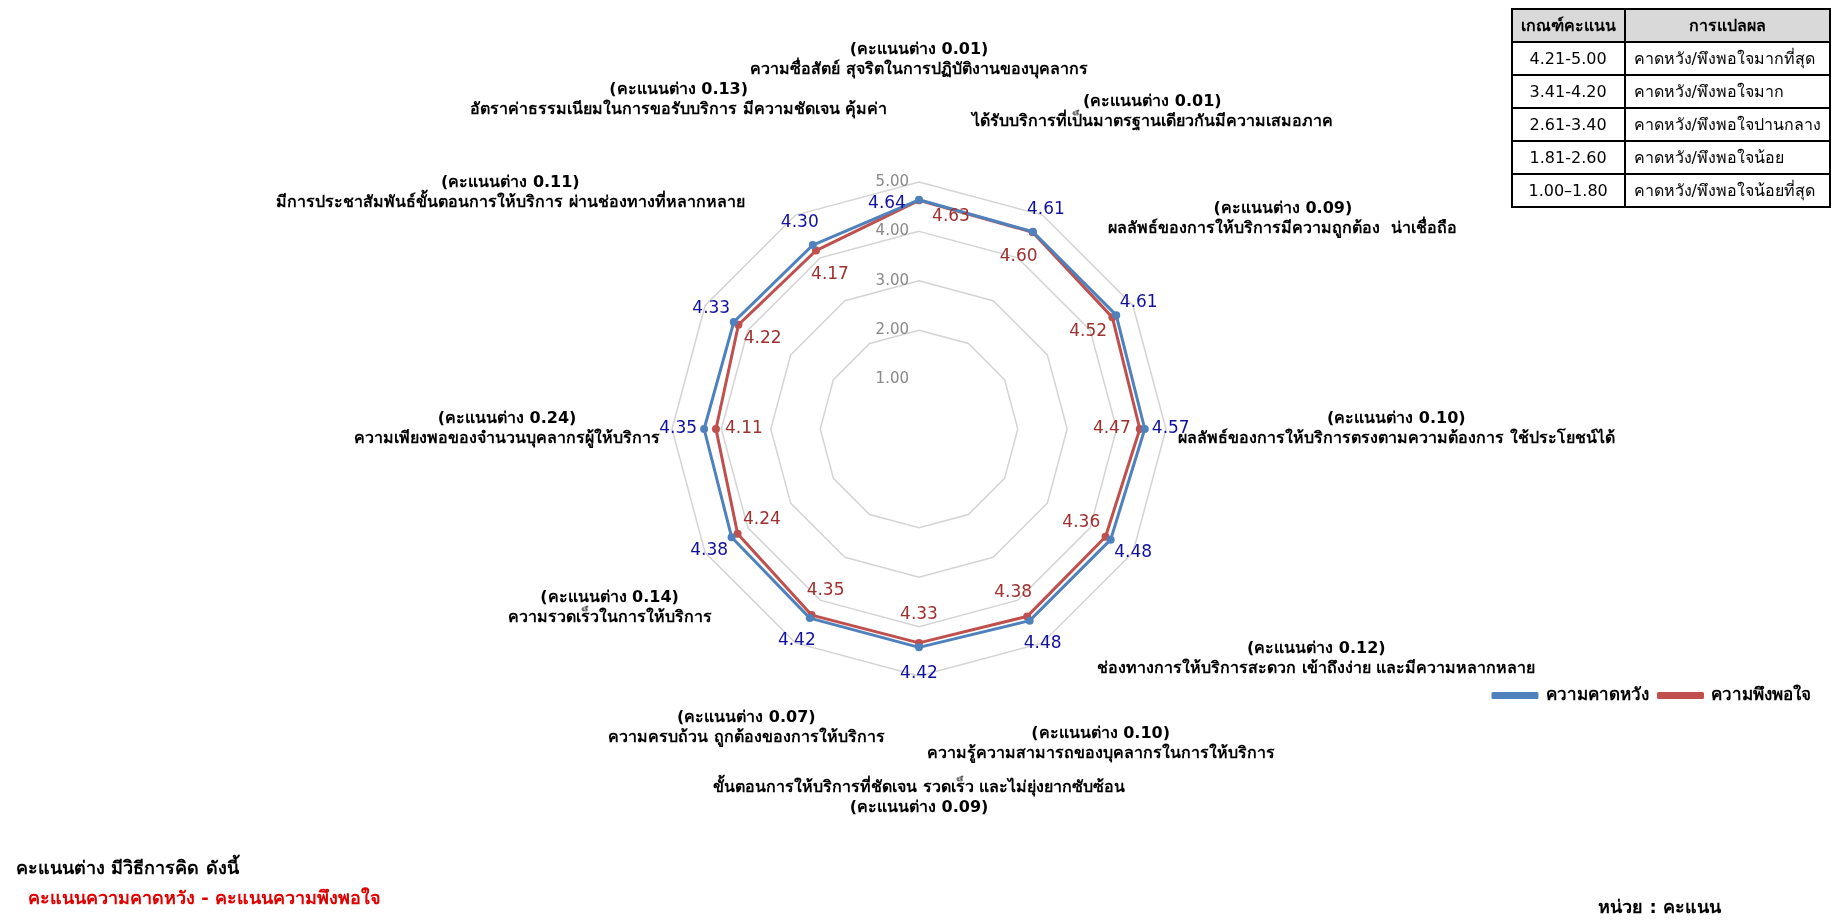 This screenshot has width=1839, height=923. Describe the element at coordinates (679, 98) in the screenshot. I see `spoke-label: (คะแนนต่าง 0.13) อัตราค่าธรรมเนียมในการขอรับบริการ มีความชัดเจน คุ้มค่า` at that location.